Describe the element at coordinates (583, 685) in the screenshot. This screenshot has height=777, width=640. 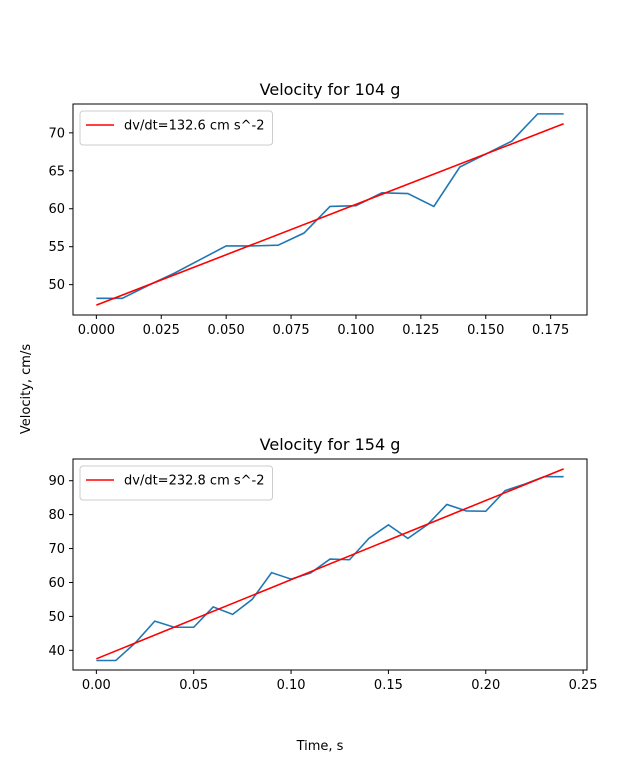
I see `x-tick-label: 0.25` at that location.